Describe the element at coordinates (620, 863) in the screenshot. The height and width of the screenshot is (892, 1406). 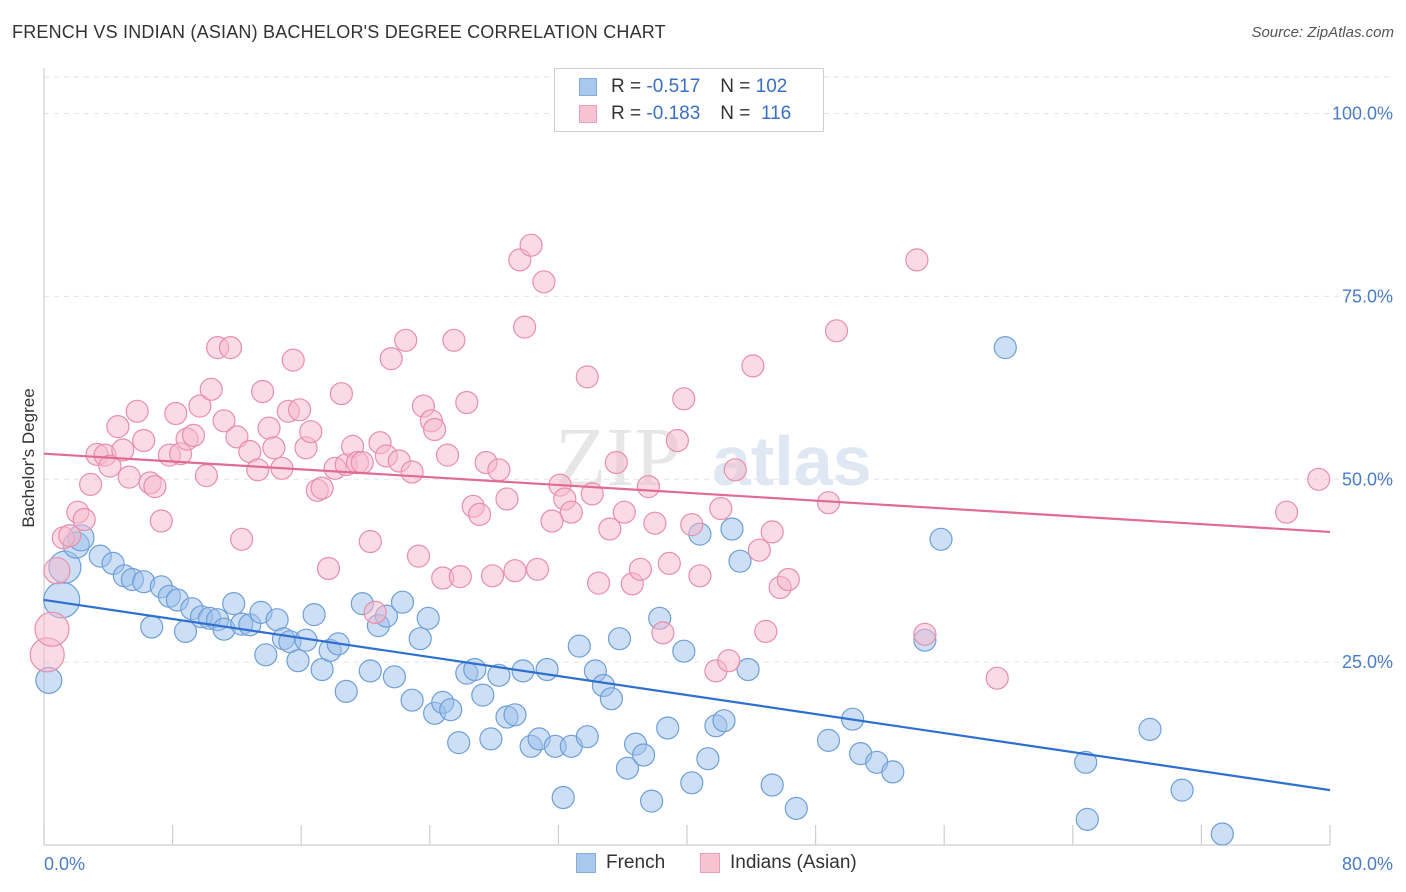
I see `bottom-legend-french: French` at that location.